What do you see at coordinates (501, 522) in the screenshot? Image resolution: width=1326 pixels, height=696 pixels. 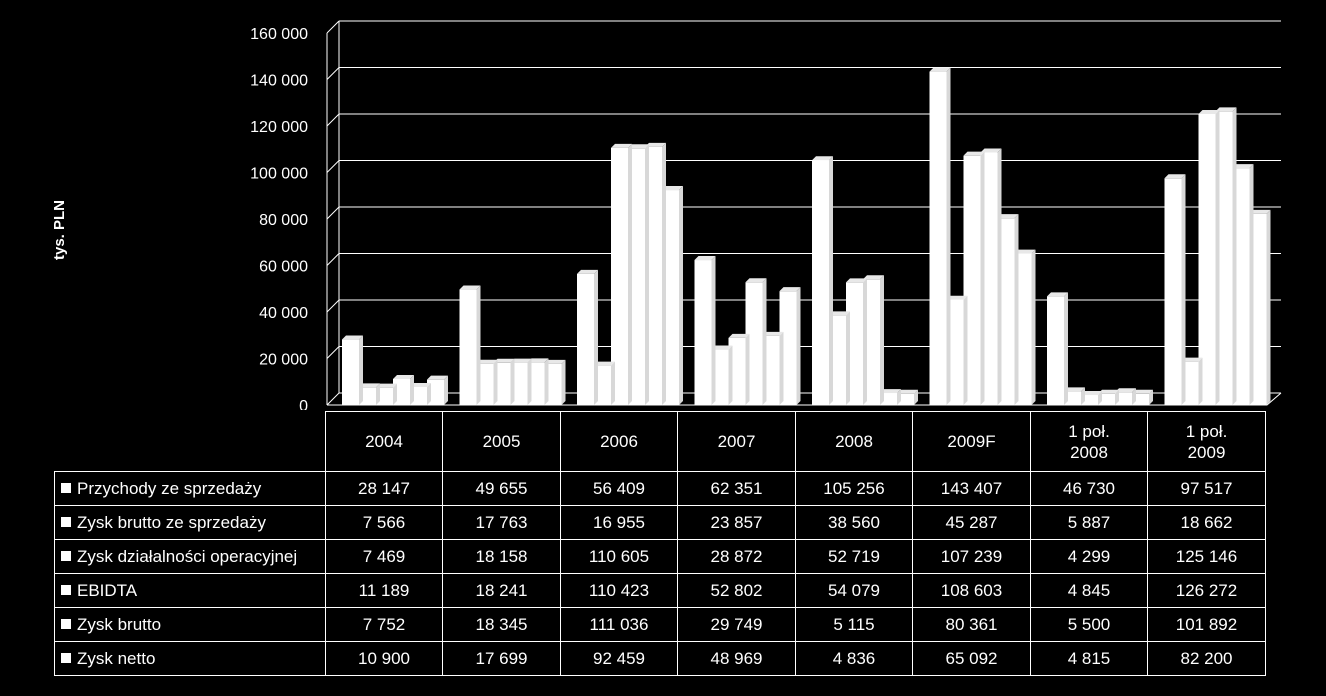 I see `data-label: 17 763` at bounding box center [501, 522].